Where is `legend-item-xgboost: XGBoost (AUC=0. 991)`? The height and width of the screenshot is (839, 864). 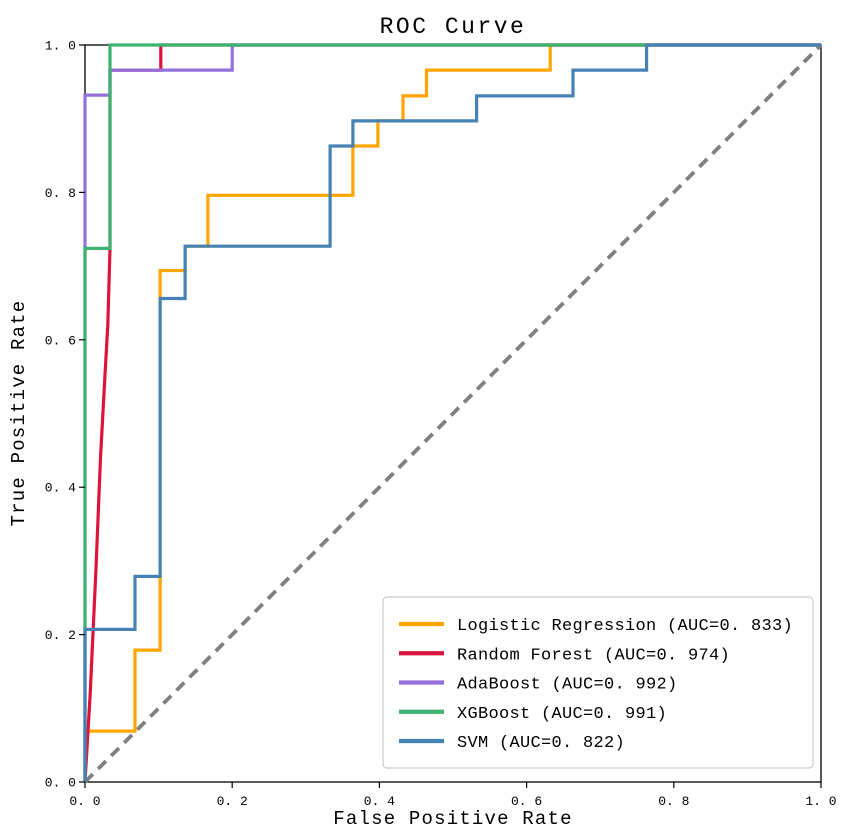 legend-item-xgboost: XGBoost (AUC=0. 991) is located at coordinates (533, 714).